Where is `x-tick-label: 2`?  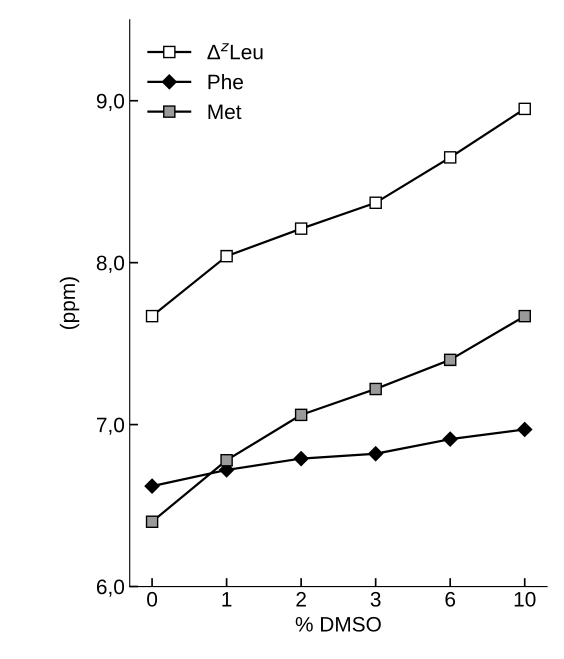
x-tick-label: 2 is located at coordinates (301, 599).